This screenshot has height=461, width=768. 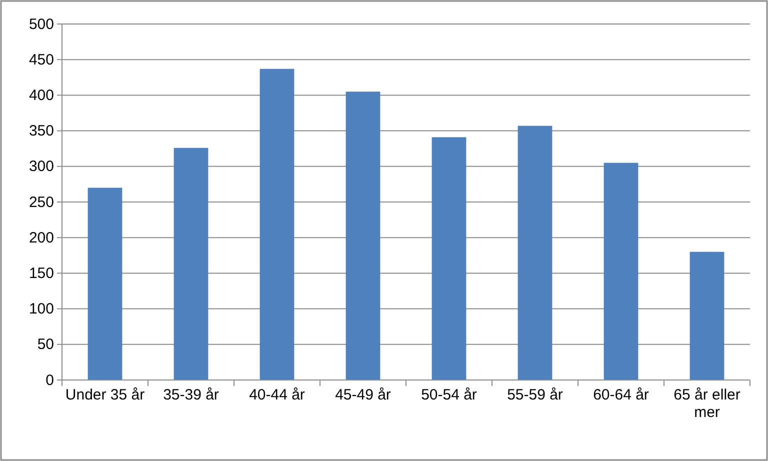 I want to click on y-tick-label: 500, so click(x=41, y=24).